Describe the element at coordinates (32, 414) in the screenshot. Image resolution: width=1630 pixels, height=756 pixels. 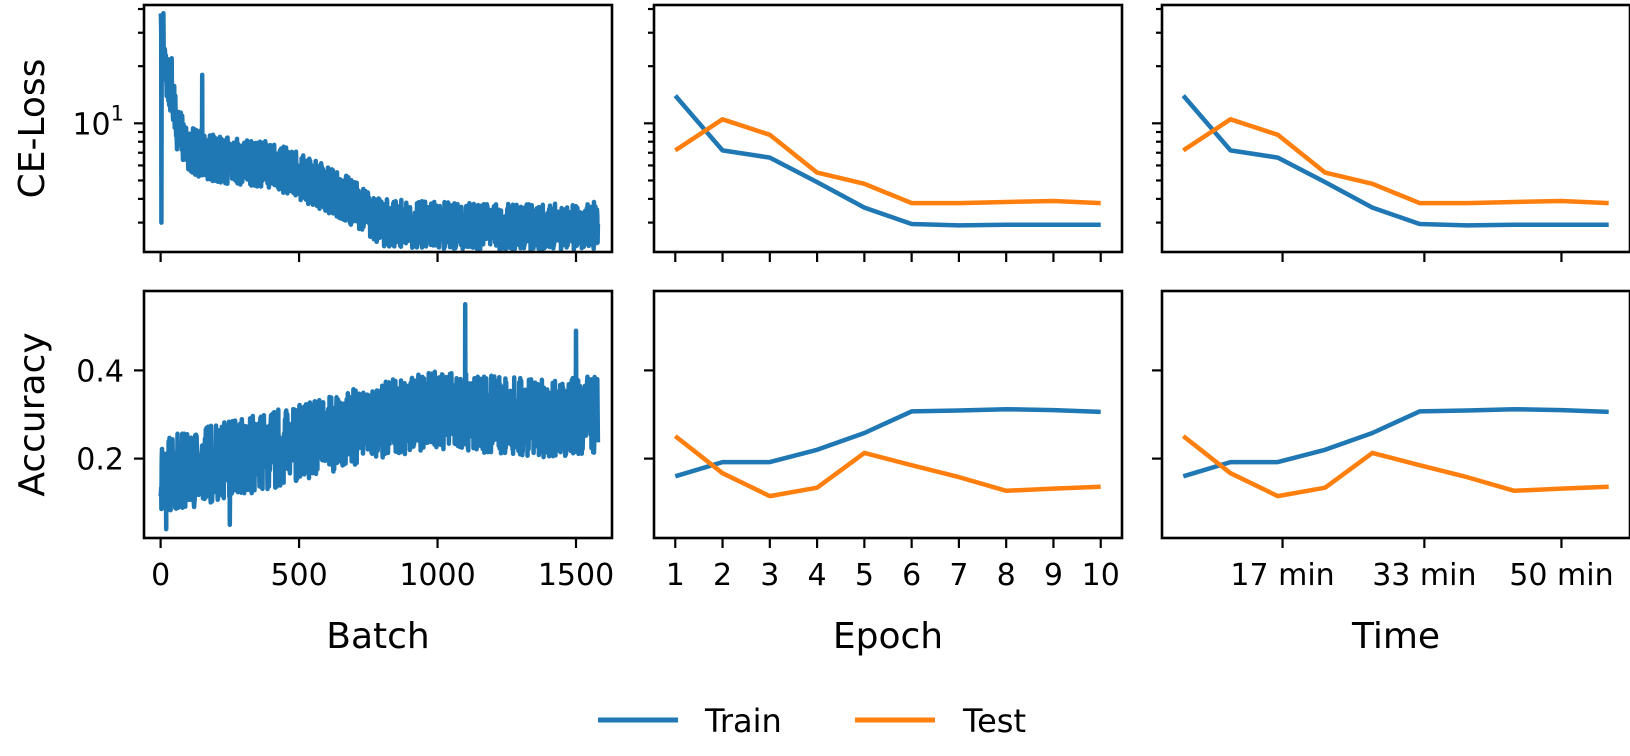
I see `y-axis-label: Accuracy` at that location.